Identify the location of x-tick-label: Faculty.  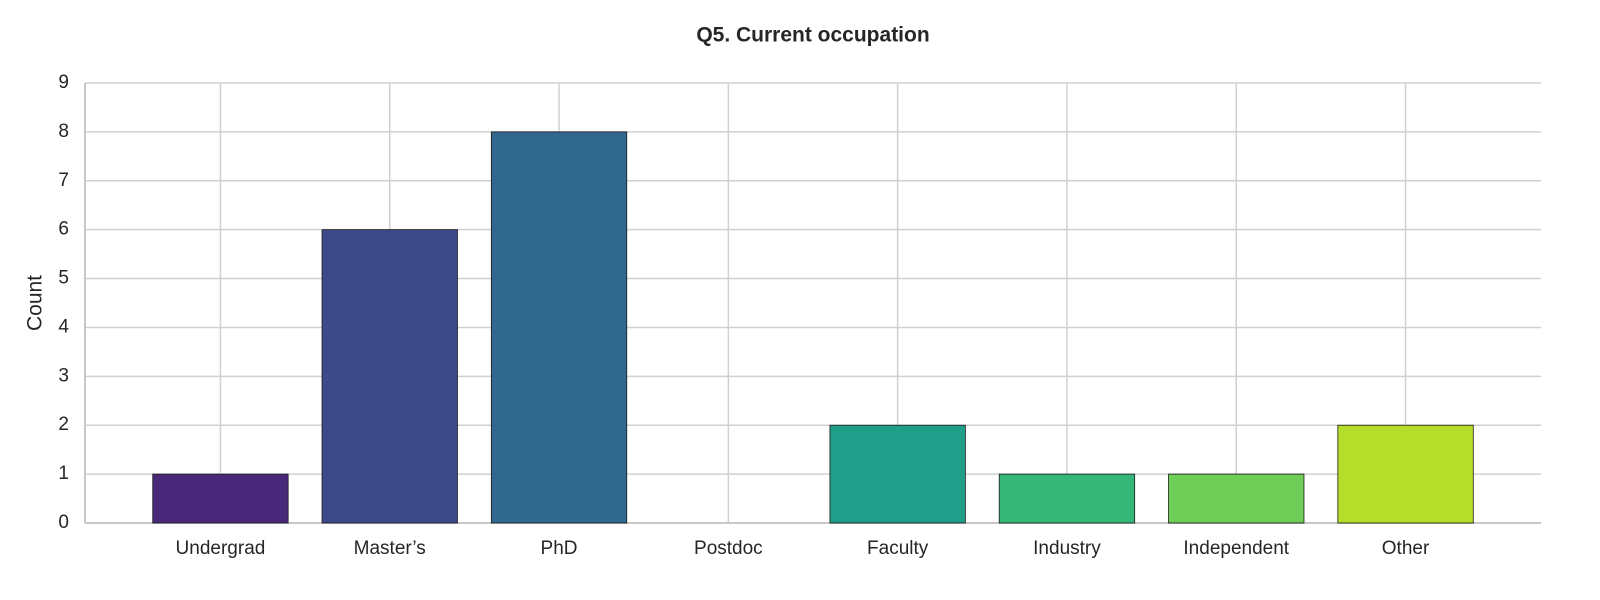
(898, 548).